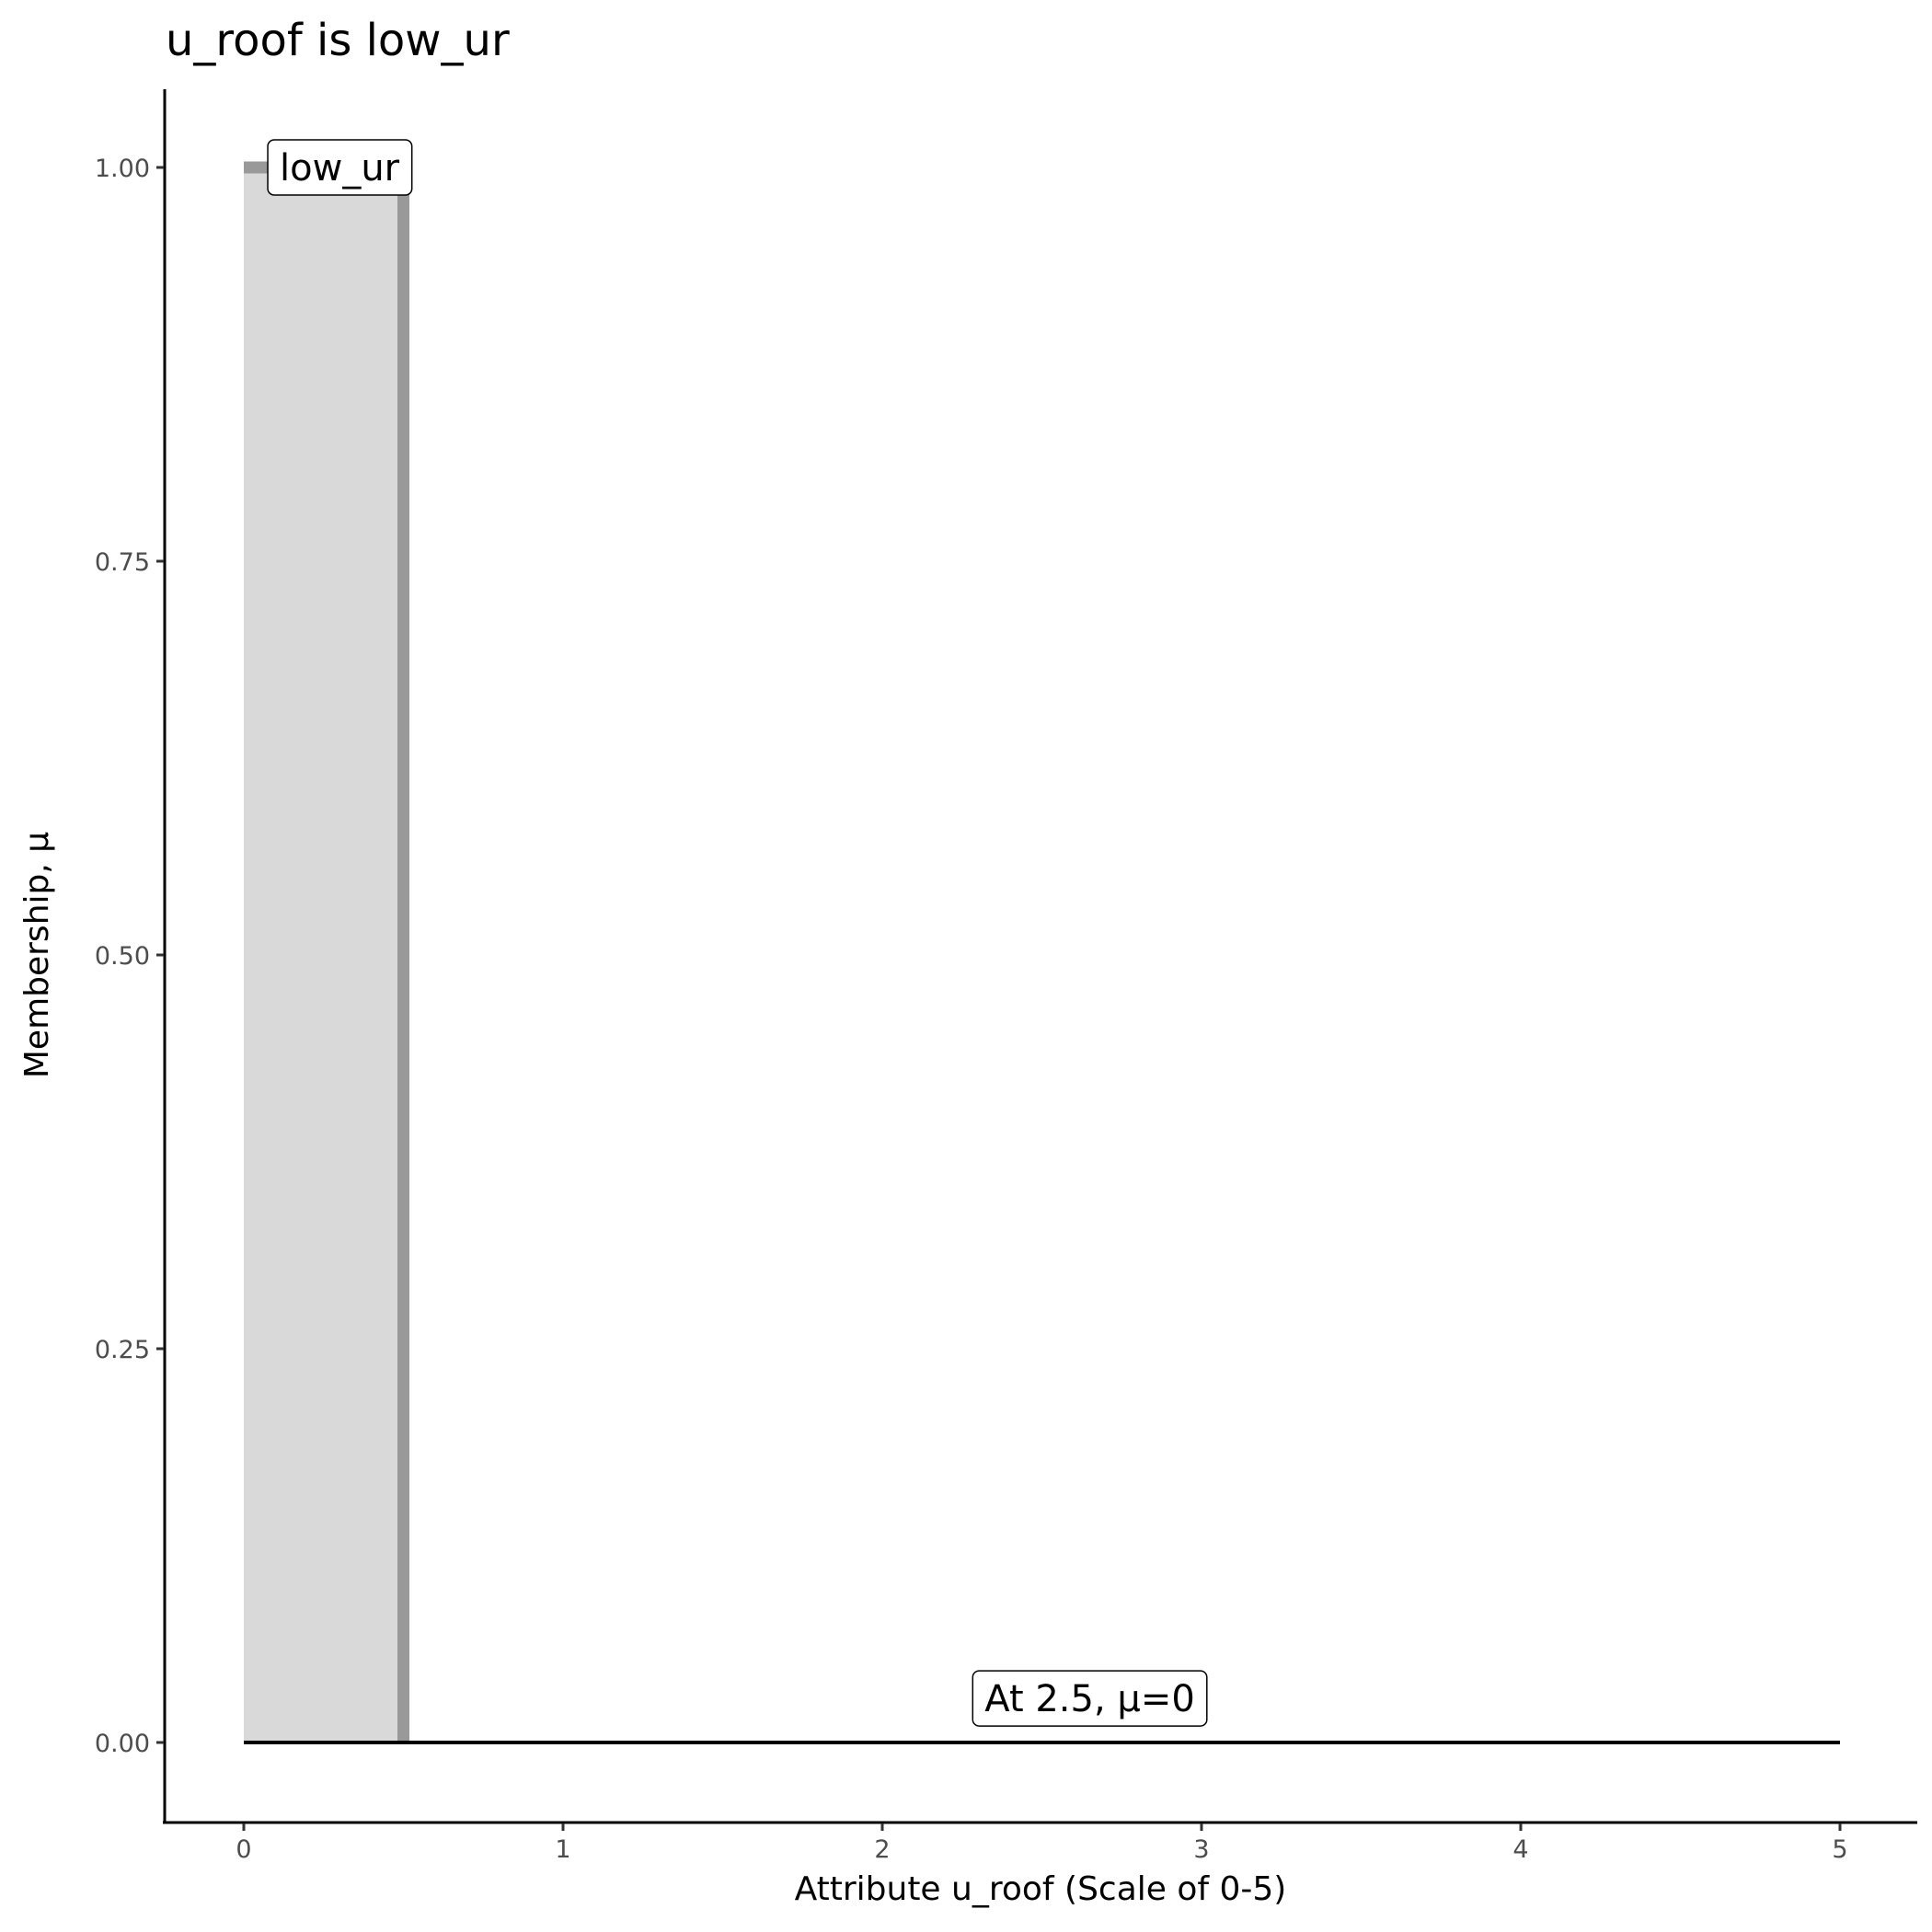 The height and width of the screenshot is (1932, 1932). What do you see at coordinates (122, 956) in the screenshot?
I see `y-tick-label: 0.50` at bounding box center [122, 956].